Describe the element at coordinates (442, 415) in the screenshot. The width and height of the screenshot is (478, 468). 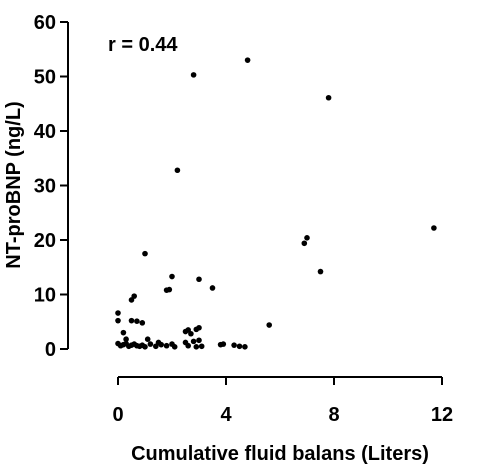
I see `x-tick-label: 12` at that location.